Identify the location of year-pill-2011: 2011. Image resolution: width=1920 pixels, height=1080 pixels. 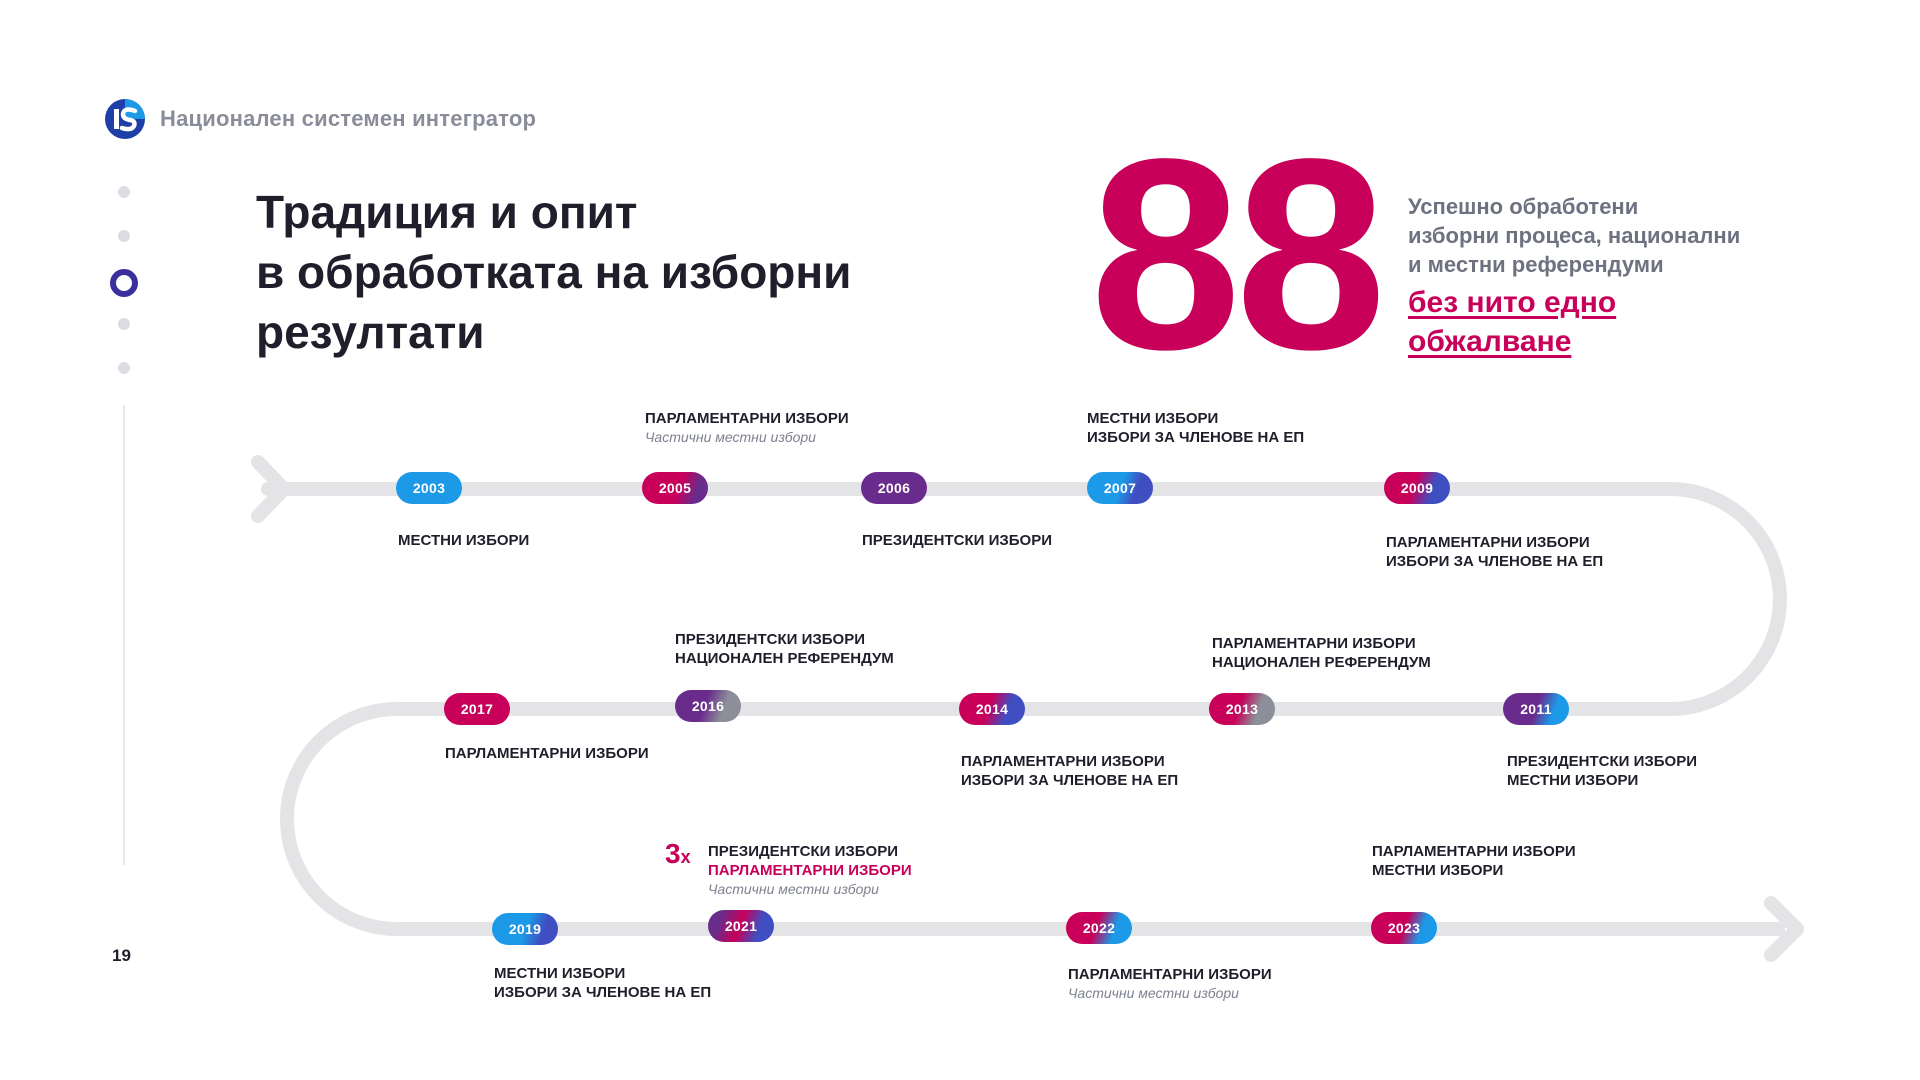
(1536, 709).